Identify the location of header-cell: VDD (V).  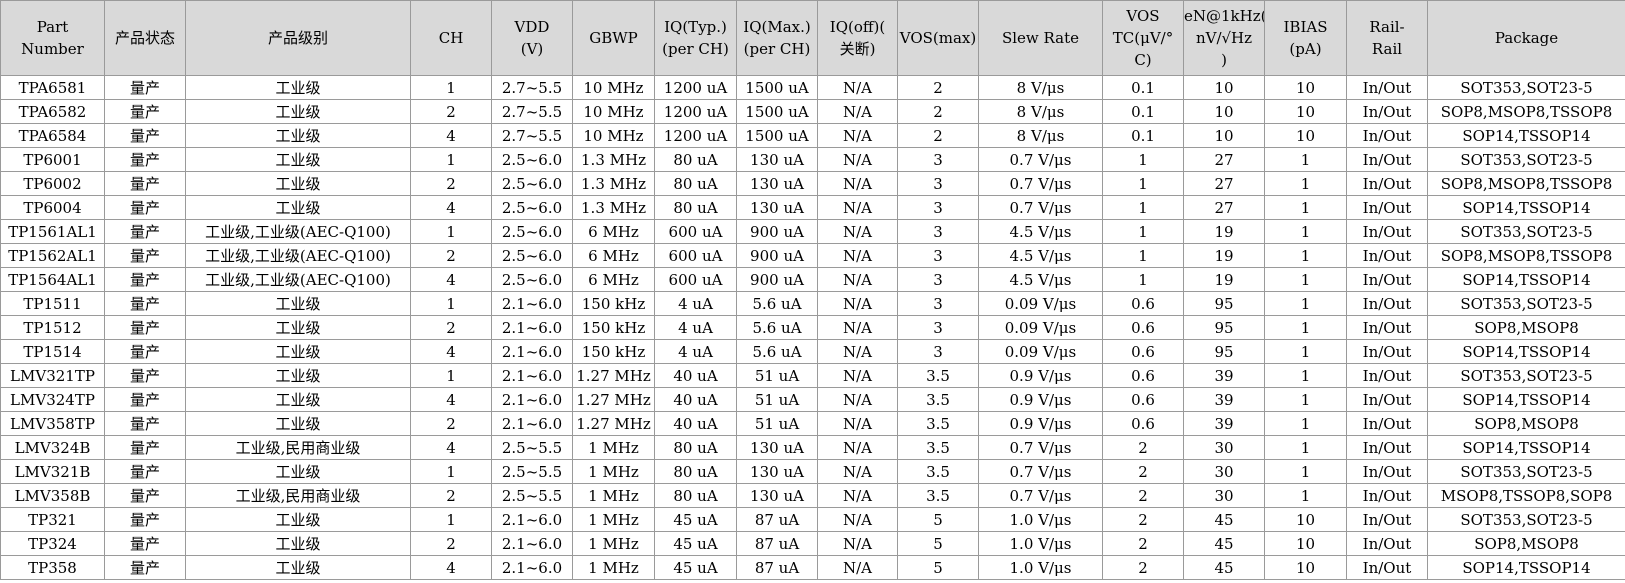
(532, 38).